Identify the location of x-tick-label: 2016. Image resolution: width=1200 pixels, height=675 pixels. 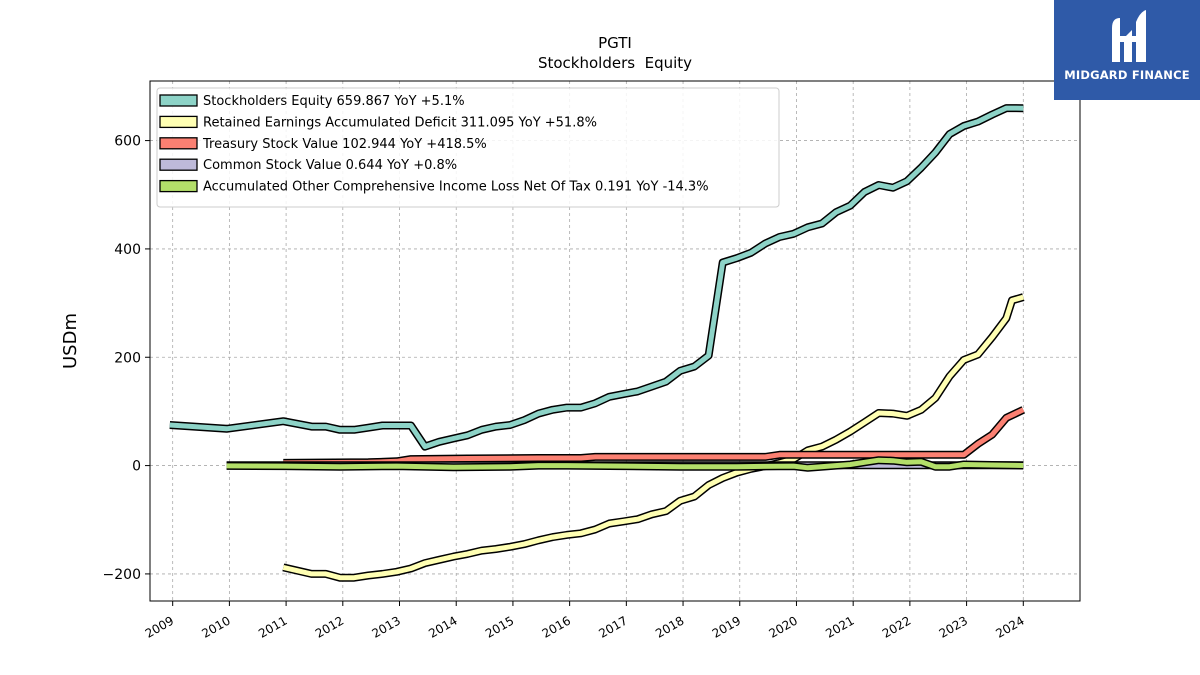
(556, 626).